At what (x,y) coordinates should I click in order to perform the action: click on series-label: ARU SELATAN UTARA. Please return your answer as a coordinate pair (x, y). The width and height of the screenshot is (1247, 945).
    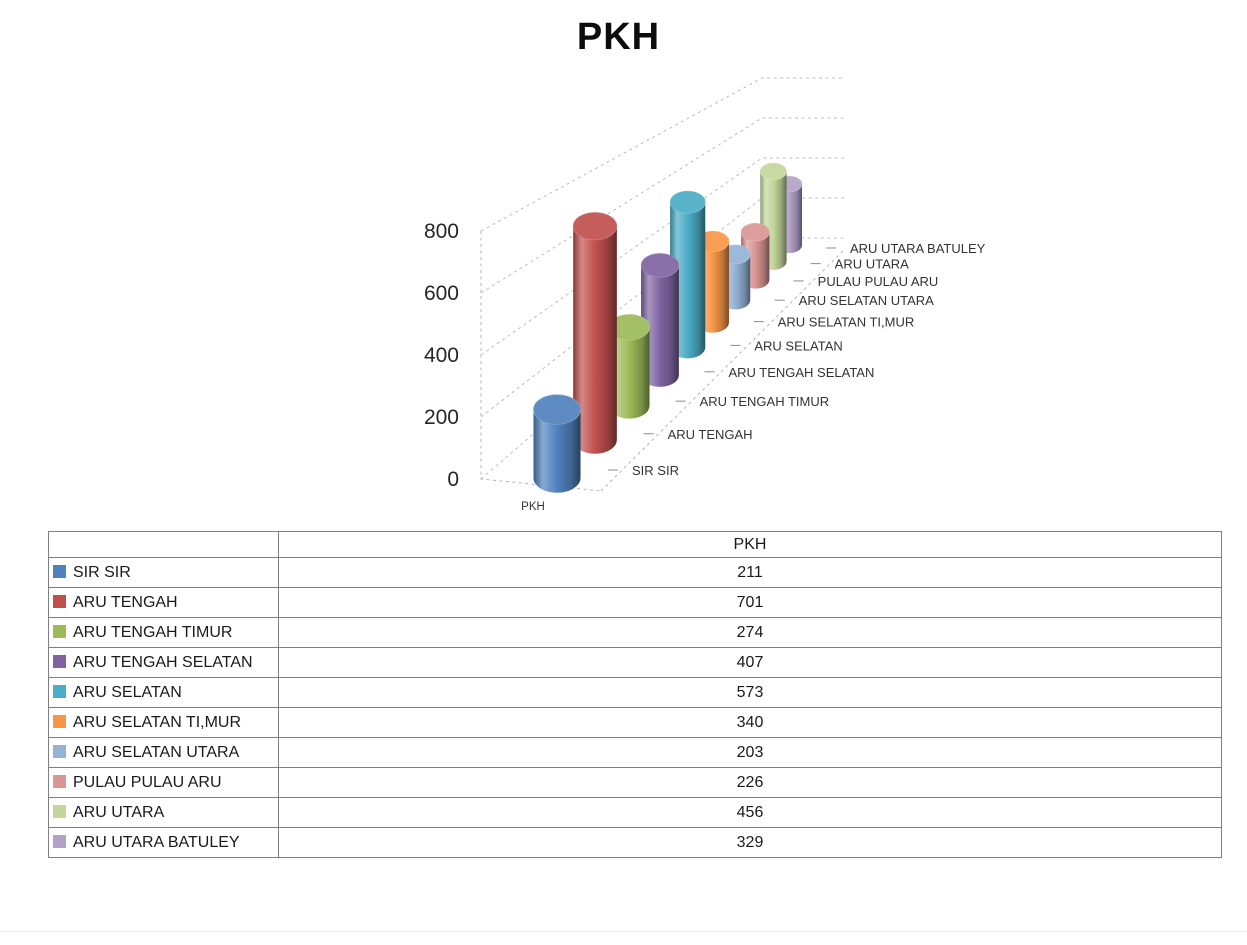
    Looking at the image, I should click on (866, 300).